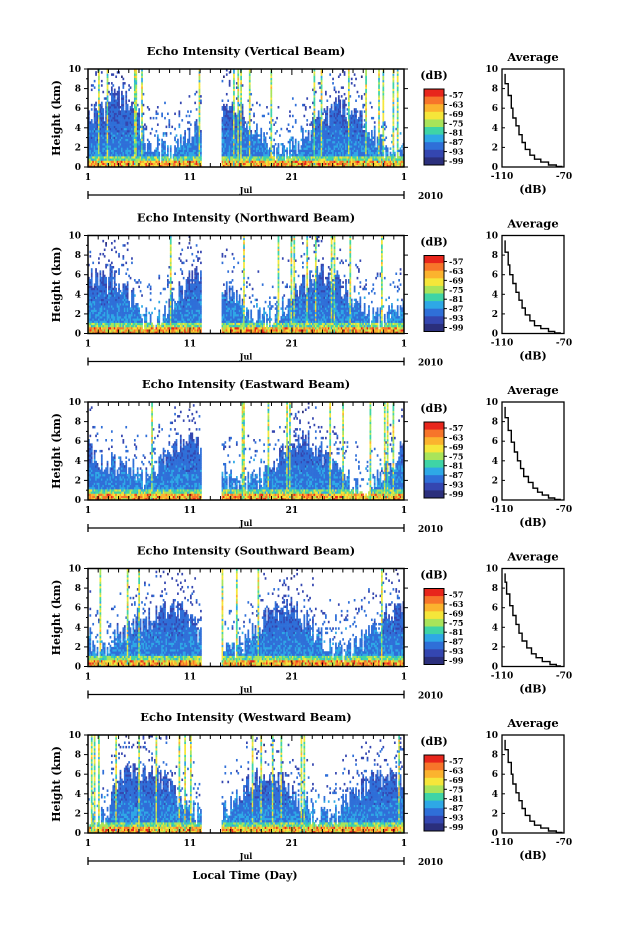 This screenshot has height=931, width=620. What do you see at coordinates (246, 190) in the screenshot?
I see `month-label: Jul` at bounding box center [246, 190].